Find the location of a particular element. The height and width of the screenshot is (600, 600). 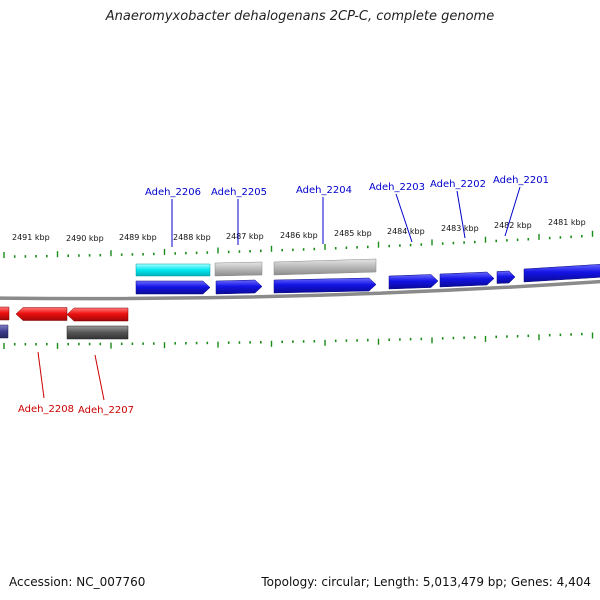

tick-label: 2484 kbp is located at coordinates (406, 231).